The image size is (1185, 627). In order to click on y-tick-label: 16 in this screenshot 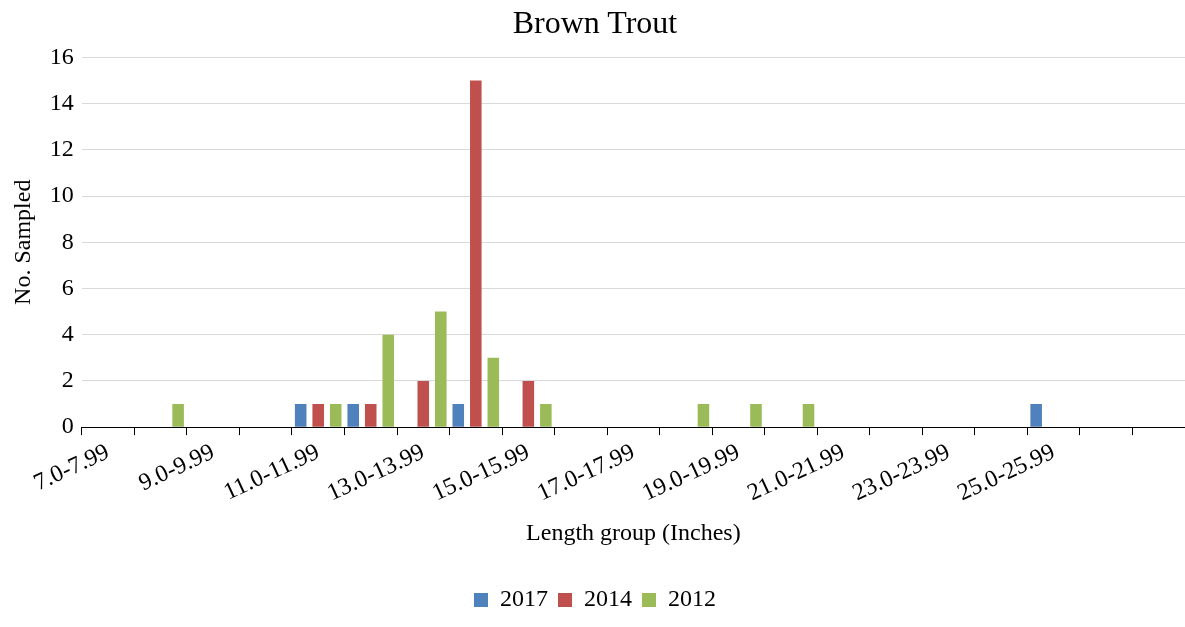, I will do `click(61, 55)`.